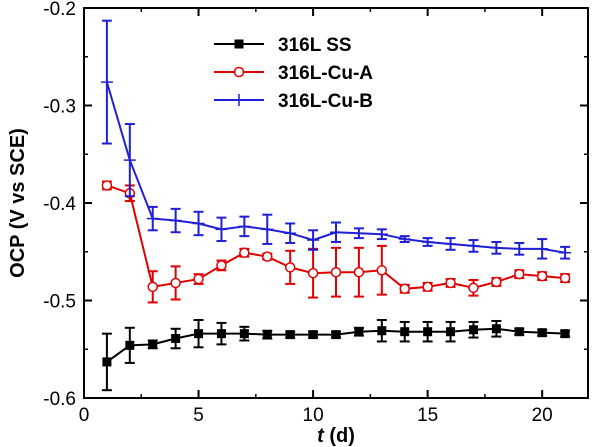 Image resolution: width=600 pixels, height=447 pixels. What do you see at coordinates (325, 73) in the screenshot?
I see `legend-label: 316L-Cu-A` at bounding box center [325, 73].